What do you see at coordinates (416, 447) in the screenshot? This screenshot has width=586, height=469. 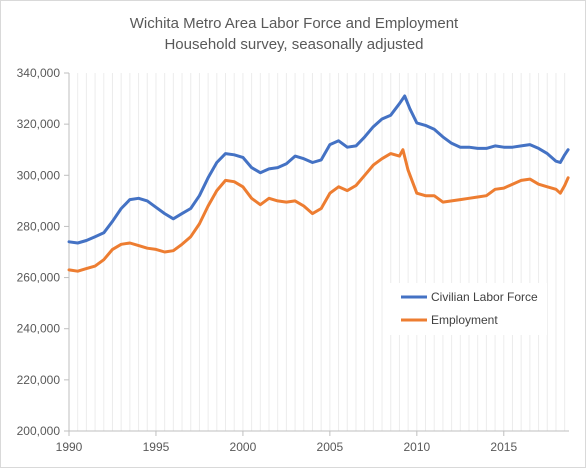 I see `x-tick-label: 2010` at bounding box center [416, 447].